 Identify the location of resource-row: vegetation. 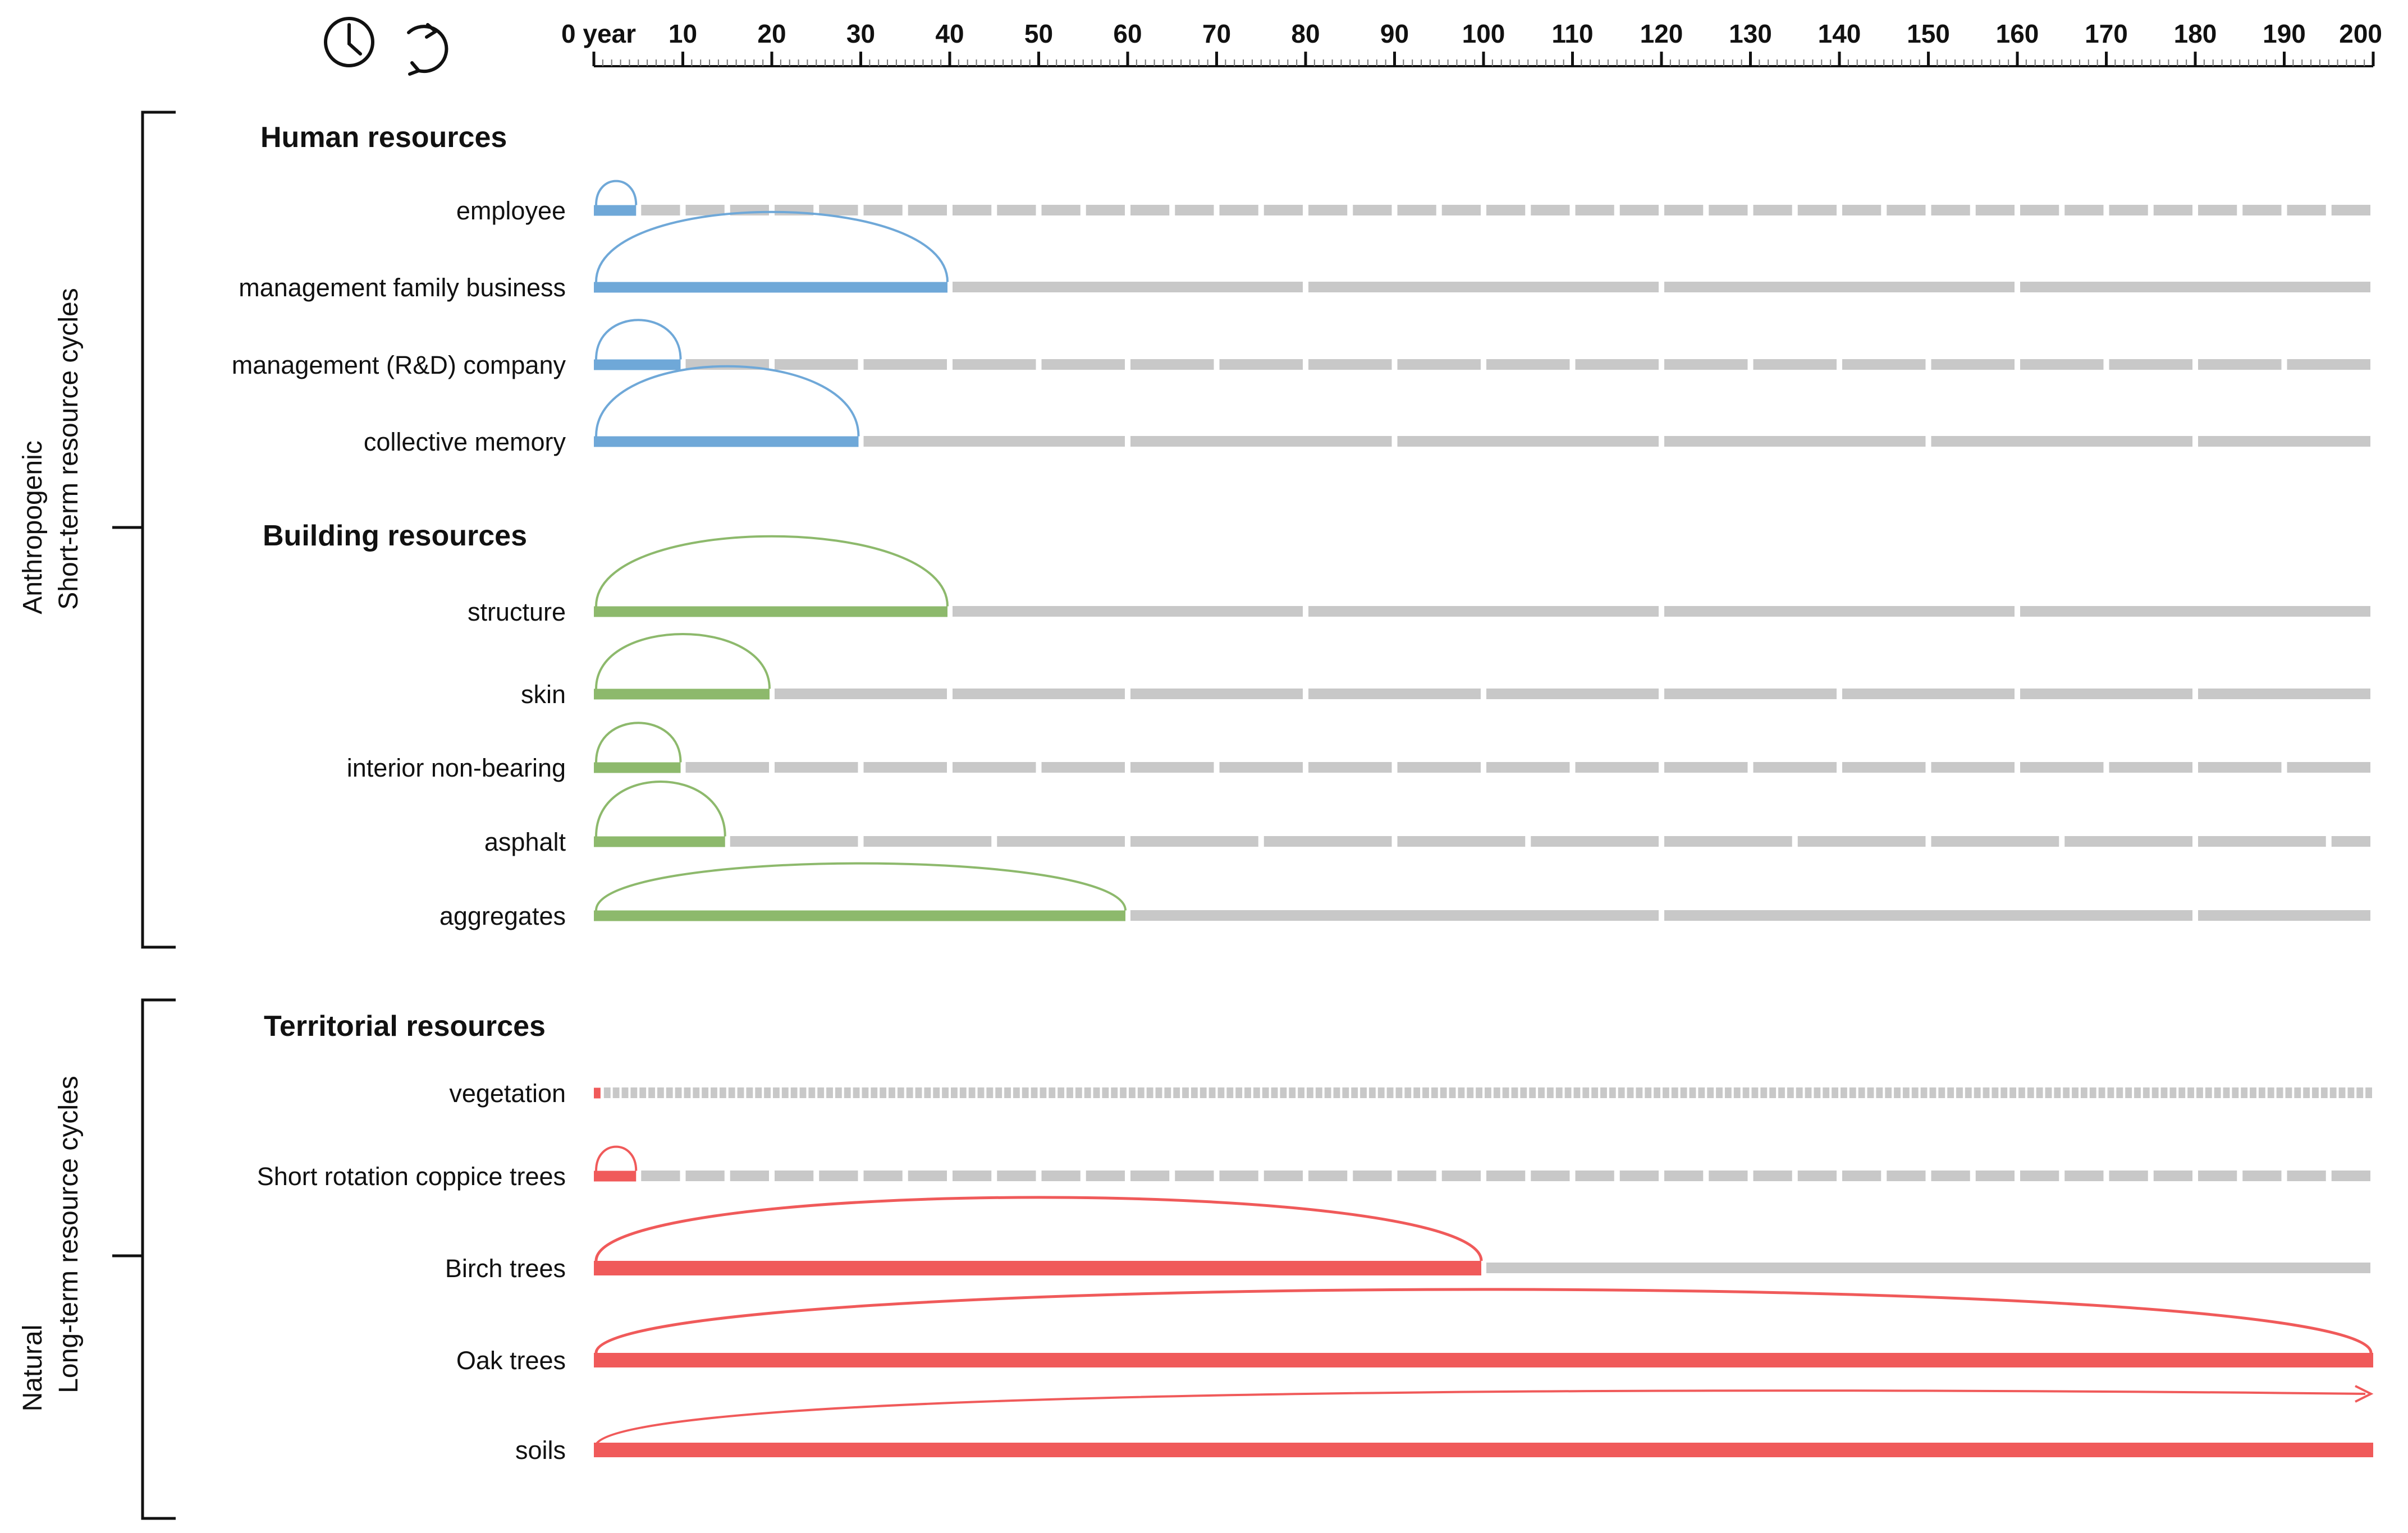
(1411, 1093).